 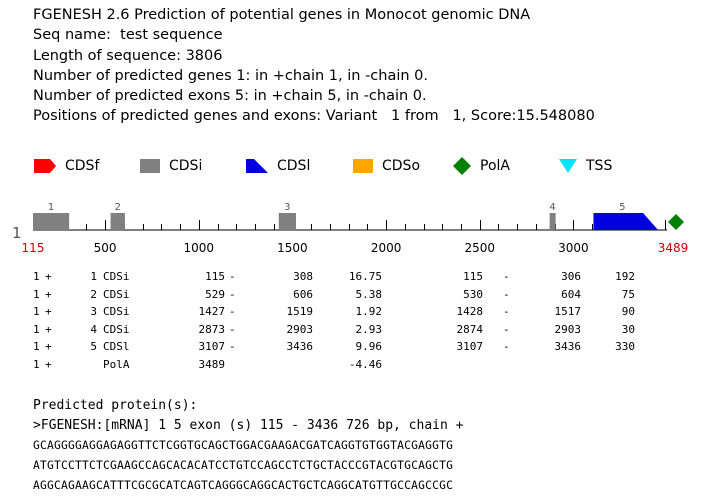 I want to click on seq-name: Seq name: test sequence, so click(x=128, y=35).